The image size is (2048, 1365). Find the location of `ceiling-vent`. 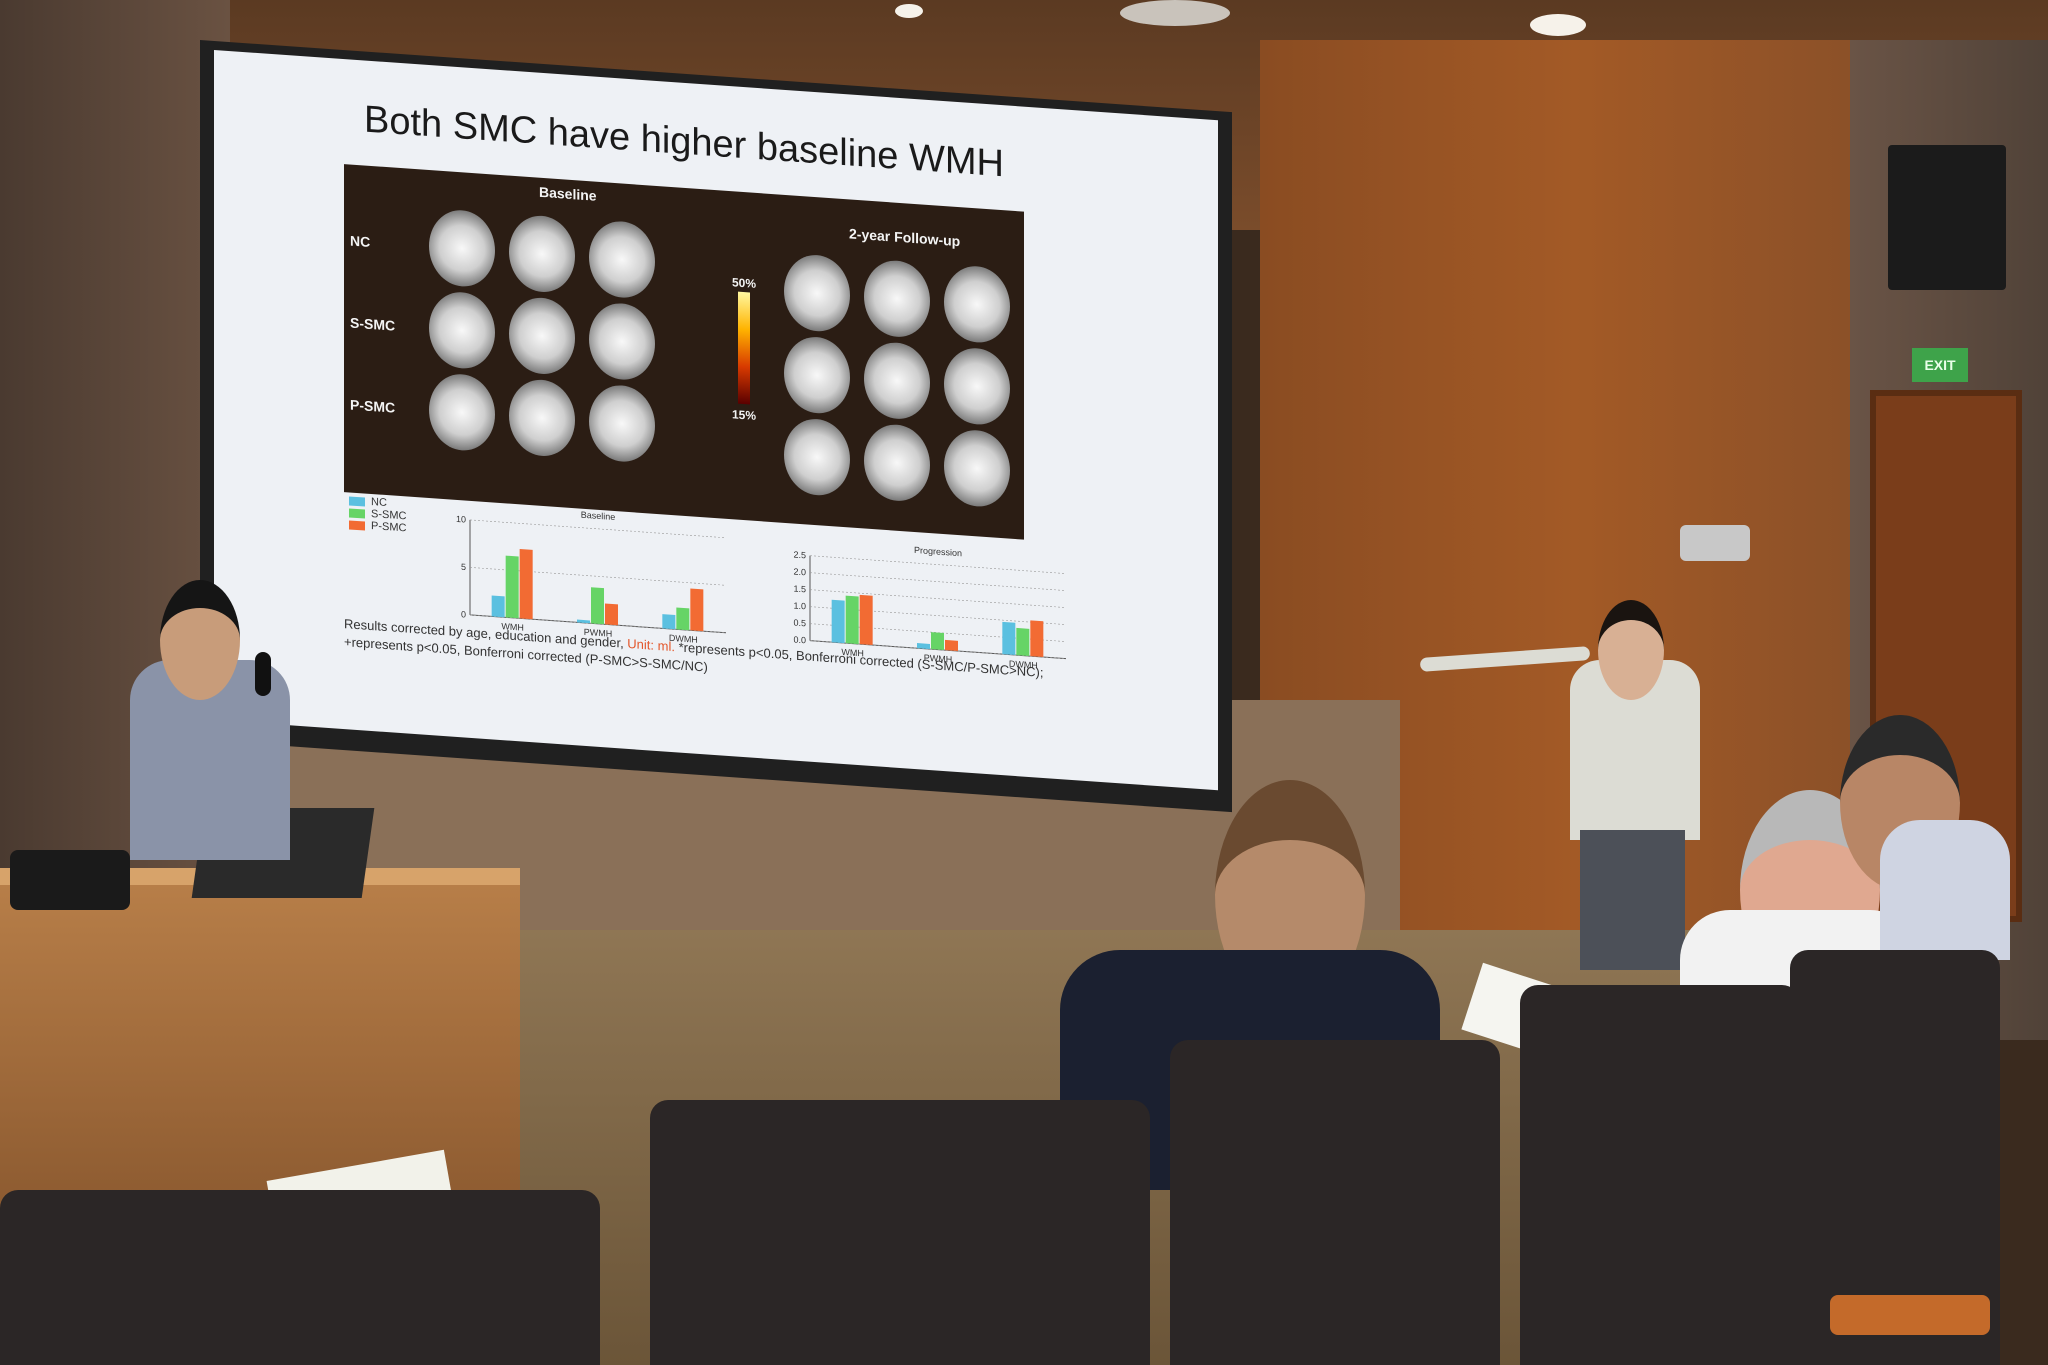

ceiling-vent is located at coordinates (1175, 13).